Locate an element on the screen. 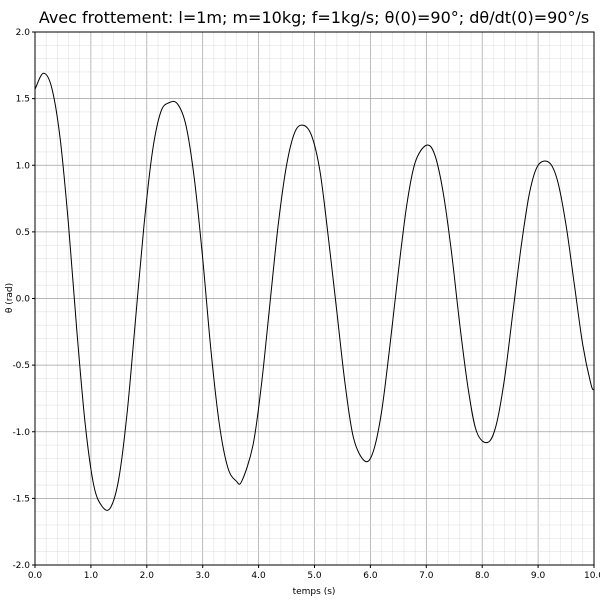  y-tick-label: 1.0 is located at coordinates (23, 166).